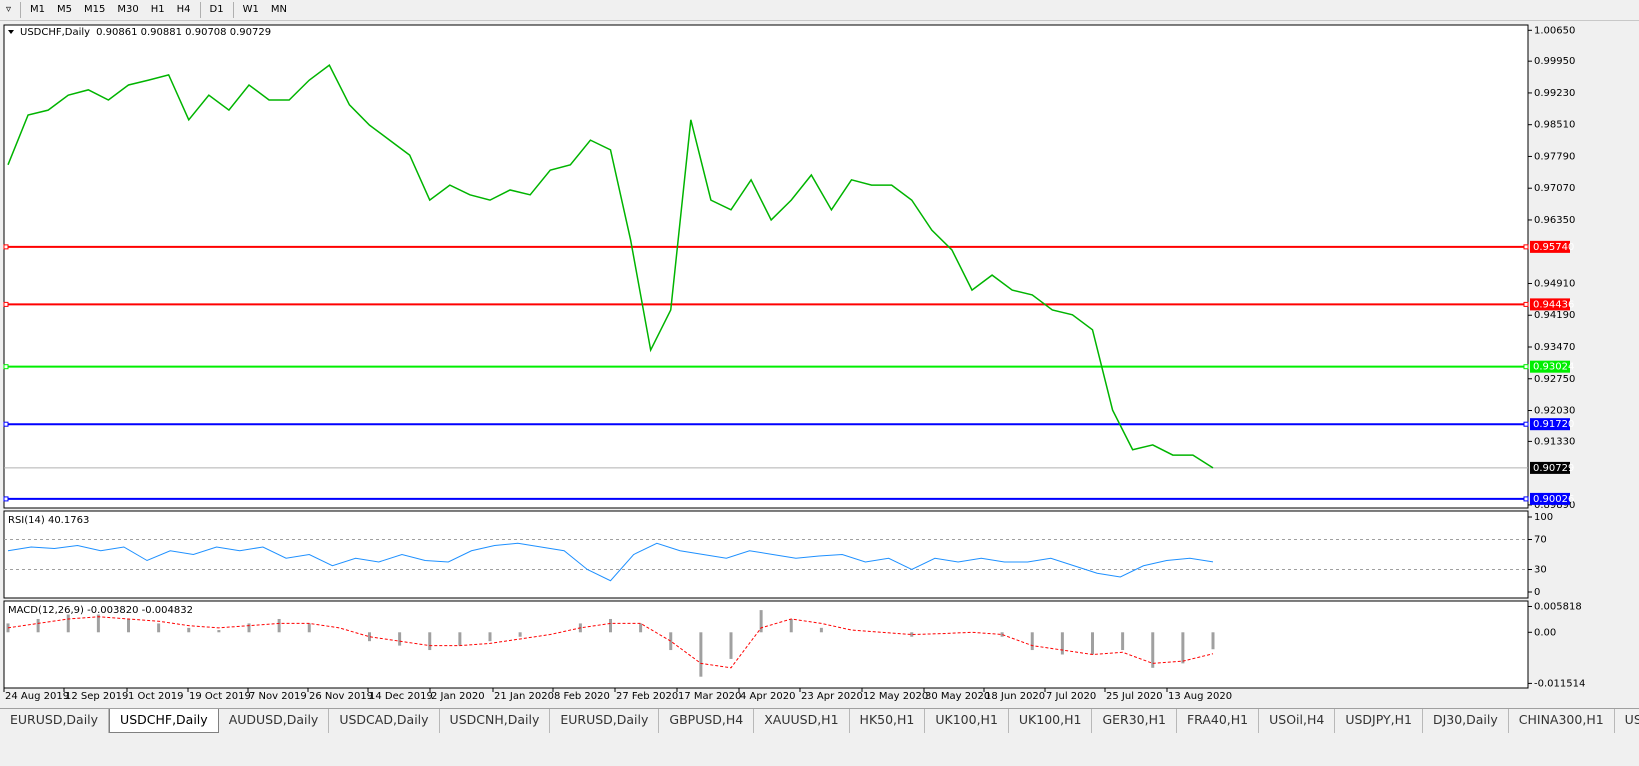 Image resolution: width=1639 pixels, height=766 pixels. Describe the element at coordinates (384, 721) in the screenshot. I see `chart-tab: USDCAD,Daily` at that location.